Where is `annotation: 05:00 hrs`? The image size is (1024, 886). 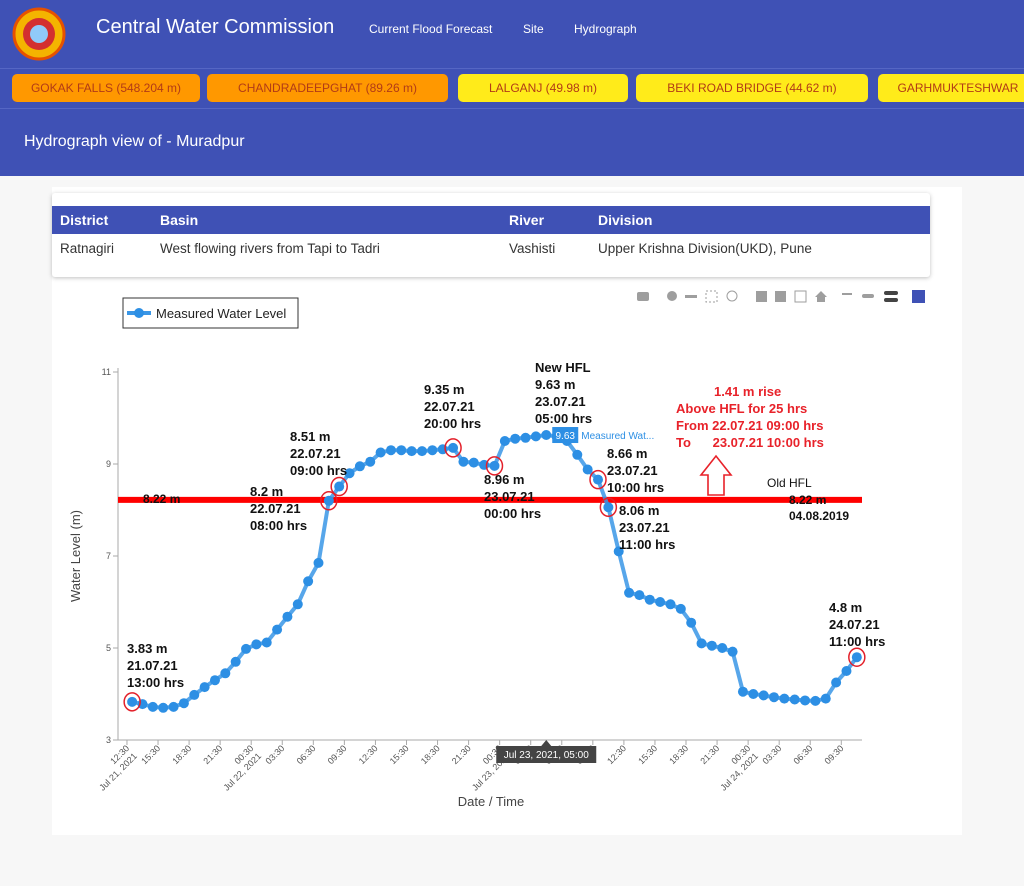
annotation: 05:00 hrs is located at coordinates (563, 418).